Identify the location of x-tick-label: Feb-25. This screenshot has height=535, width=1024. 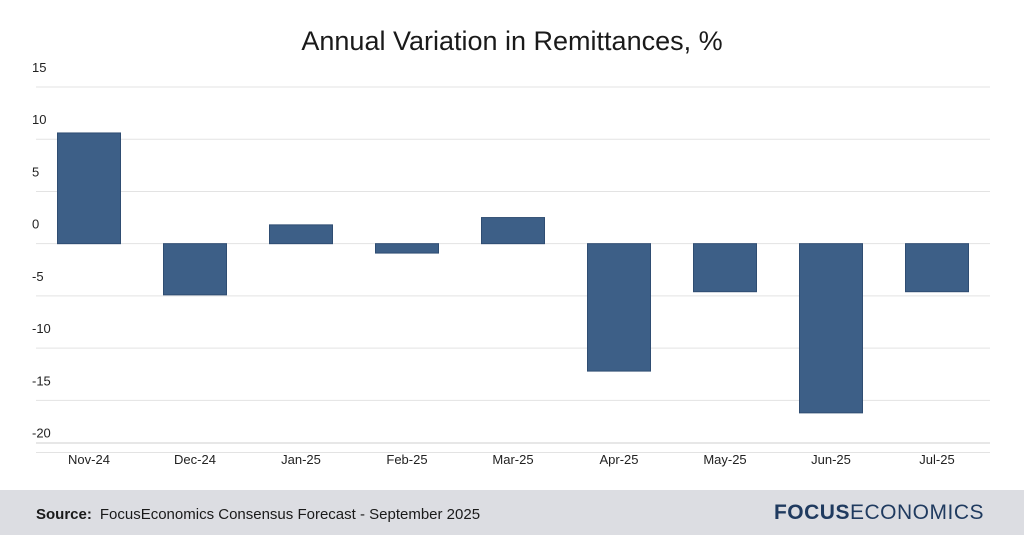
(406, 459).